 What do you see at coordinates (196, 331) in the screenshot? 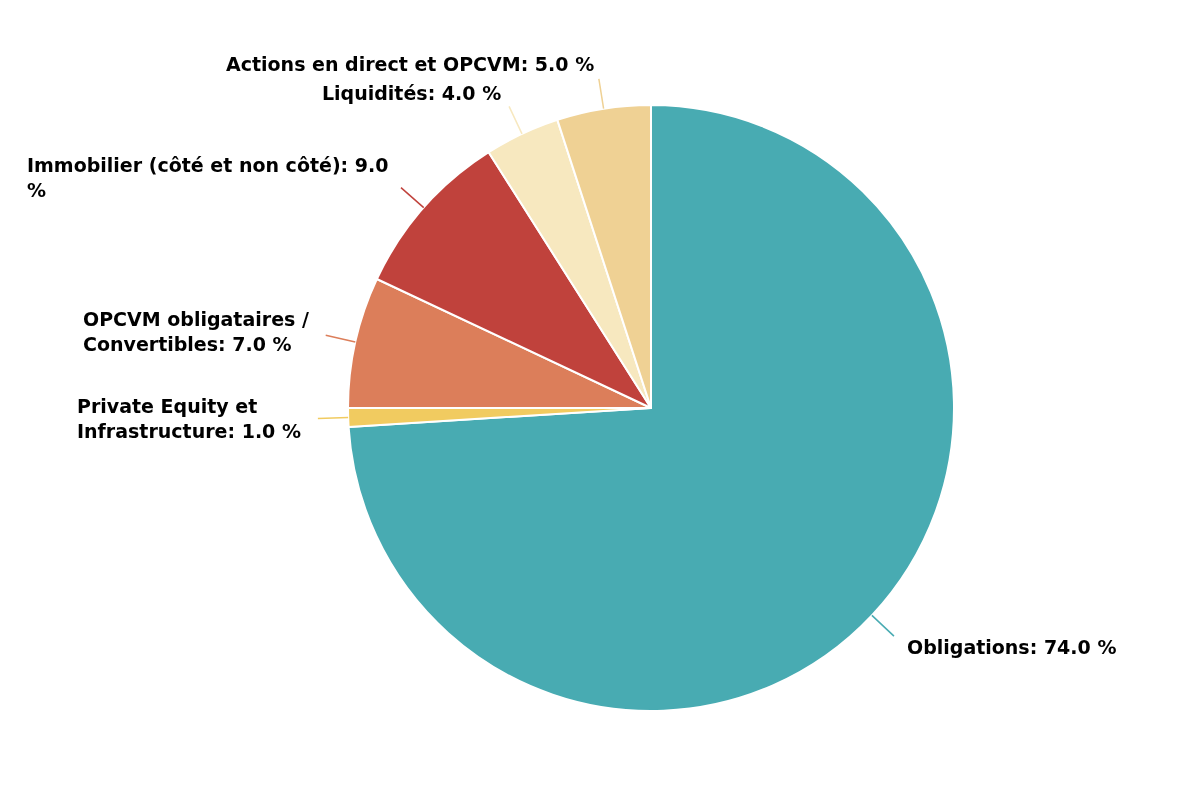
I see `slice-label: OPCVM obligataires / Convertibles: 7.0 %` at bounding box center [196, 331].